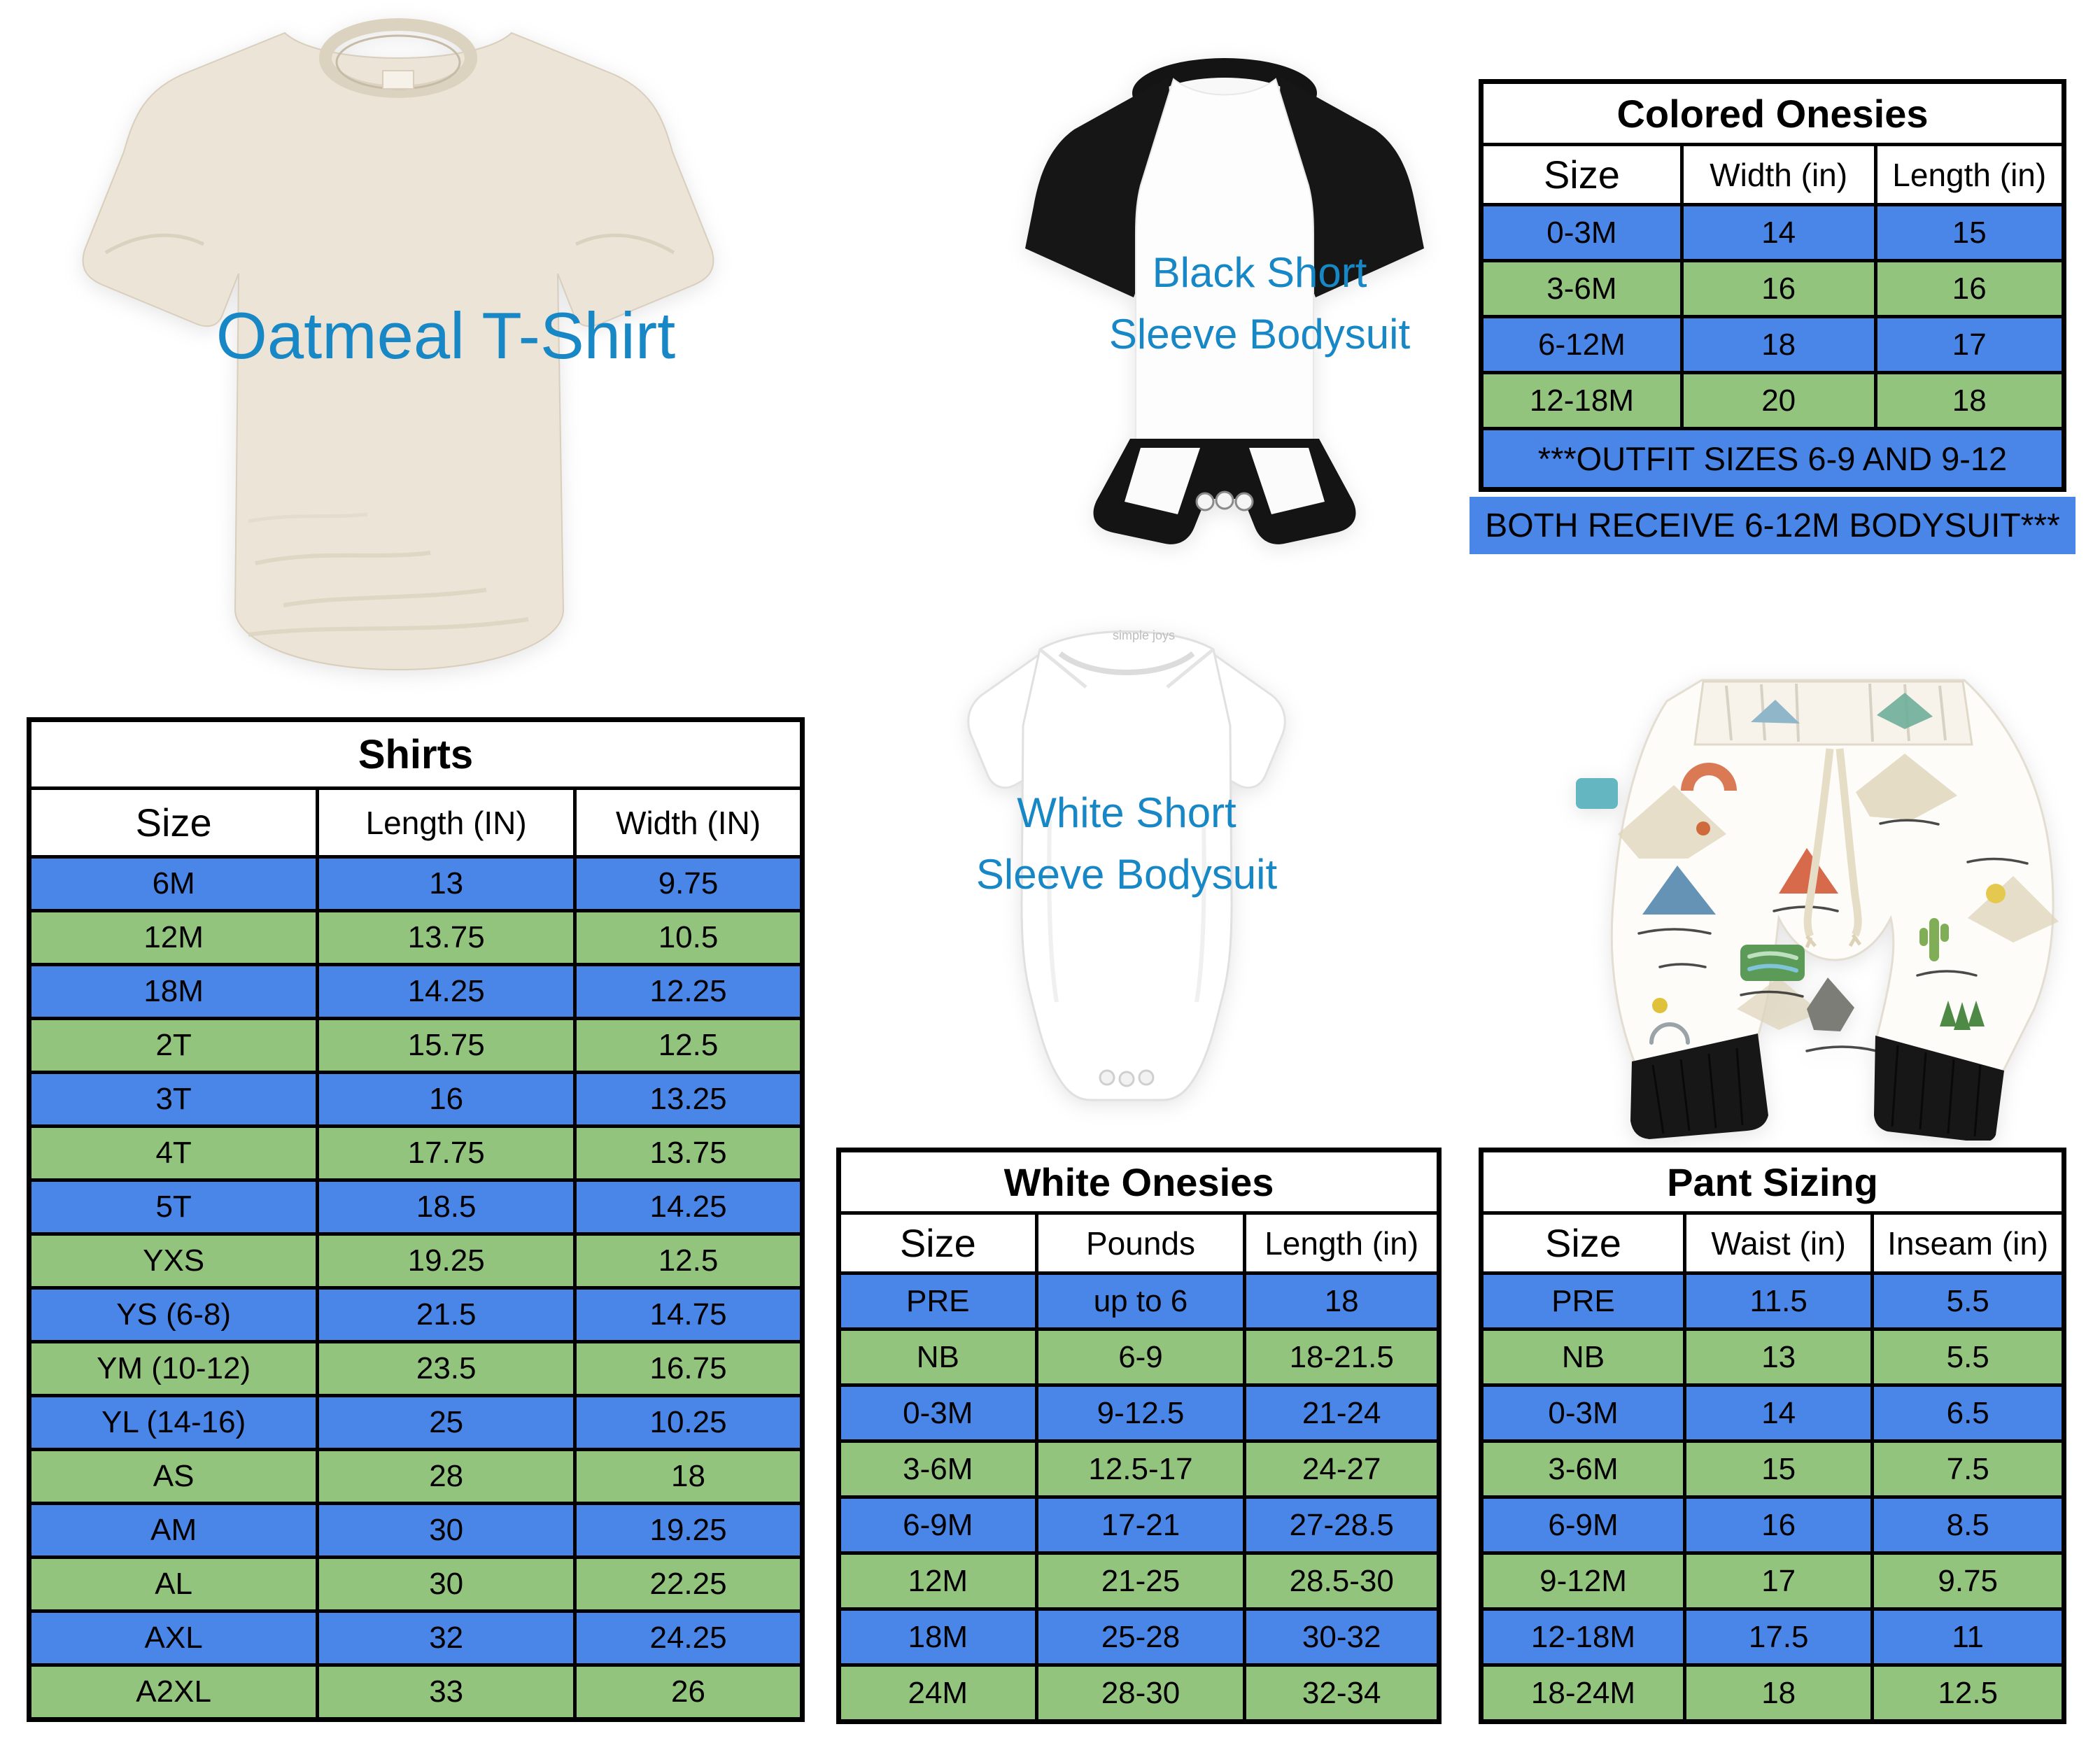  I want to click on size-cell: 12M, so click(173, 937).